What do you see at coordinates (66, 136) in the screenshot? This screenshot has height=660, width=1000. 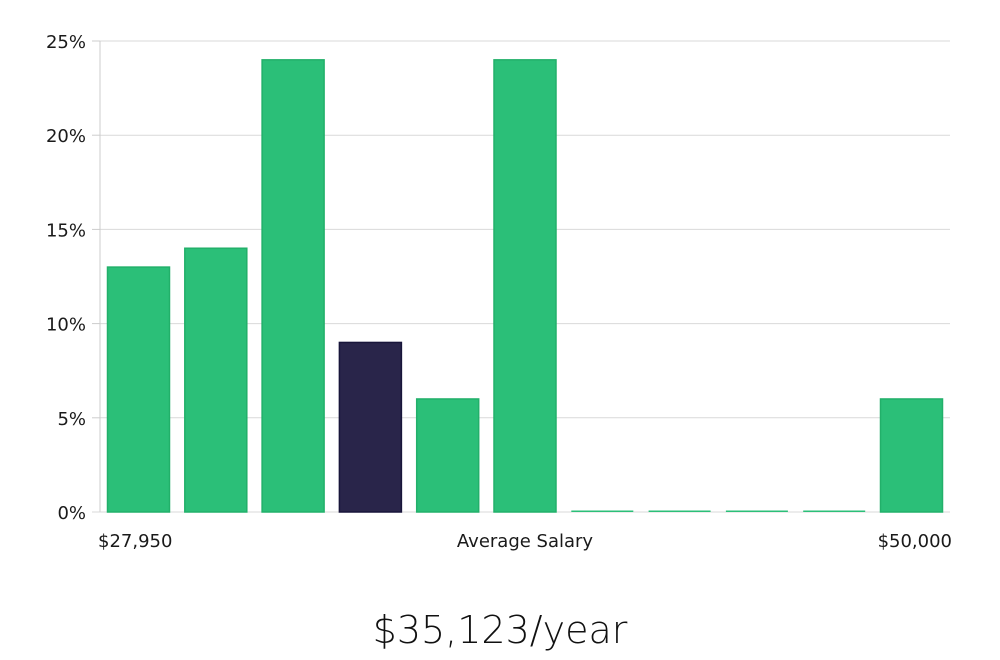 I see `y-tick-label: 20%` at bounding box center [66, 136].